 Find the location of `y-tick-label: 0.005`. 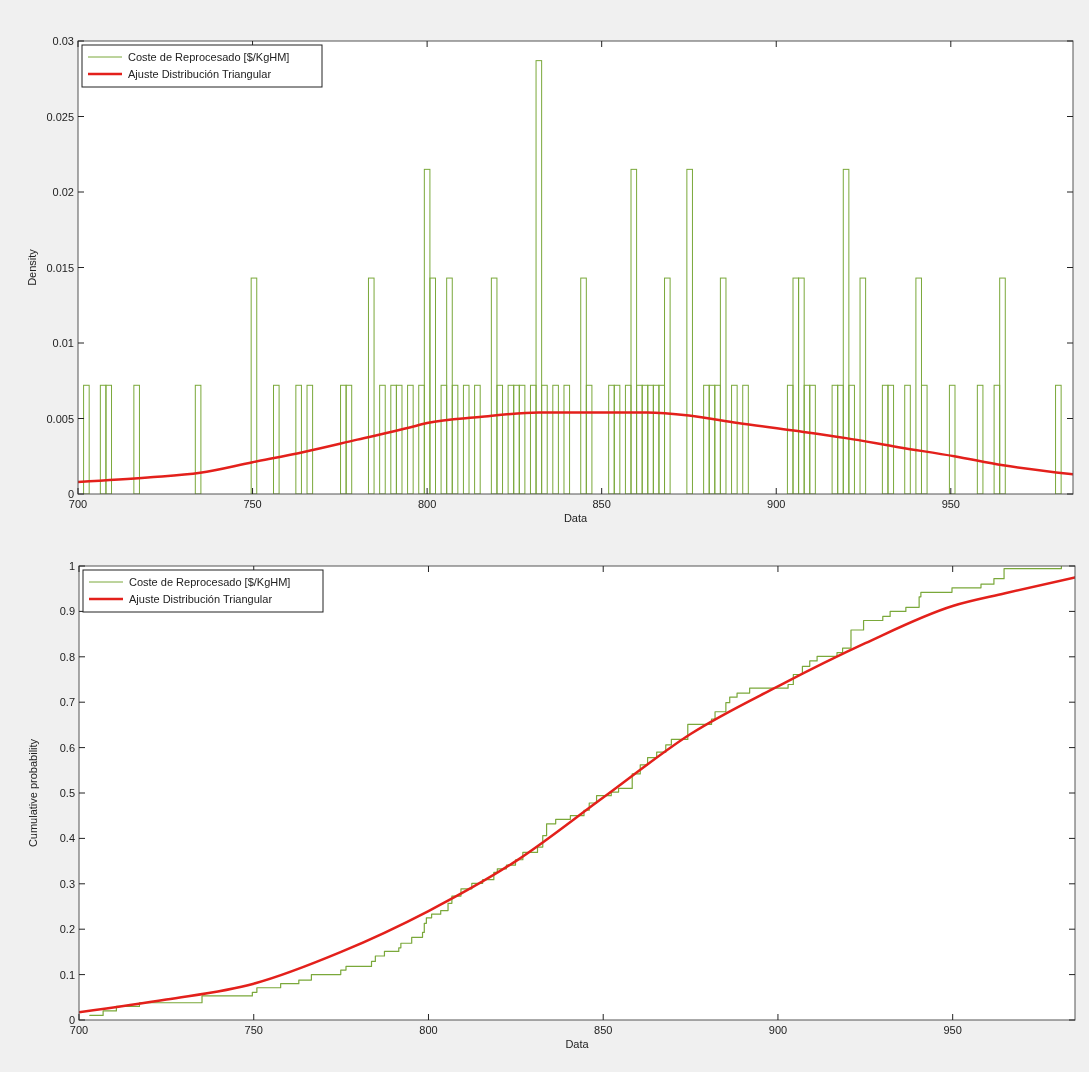

y-tick-label: 0.005 is located at coordinates (60, 418).